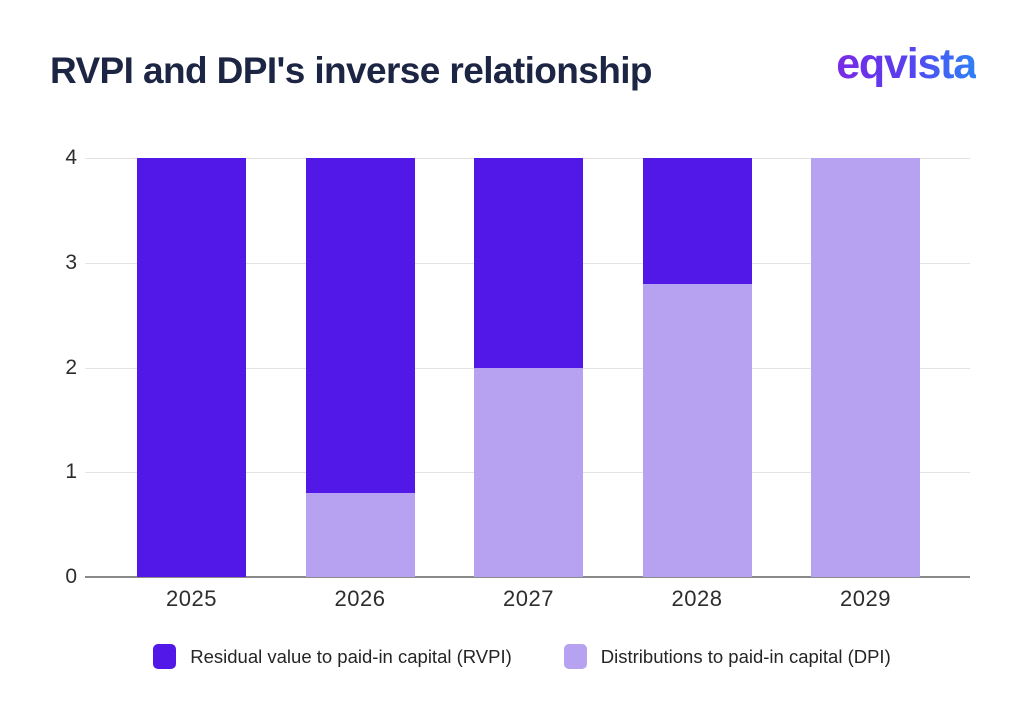  What do you see at coordinates (360, 598) in the screenshot?
I see `x-tick-label-2026: 2026` at bounding box center [360, 598].